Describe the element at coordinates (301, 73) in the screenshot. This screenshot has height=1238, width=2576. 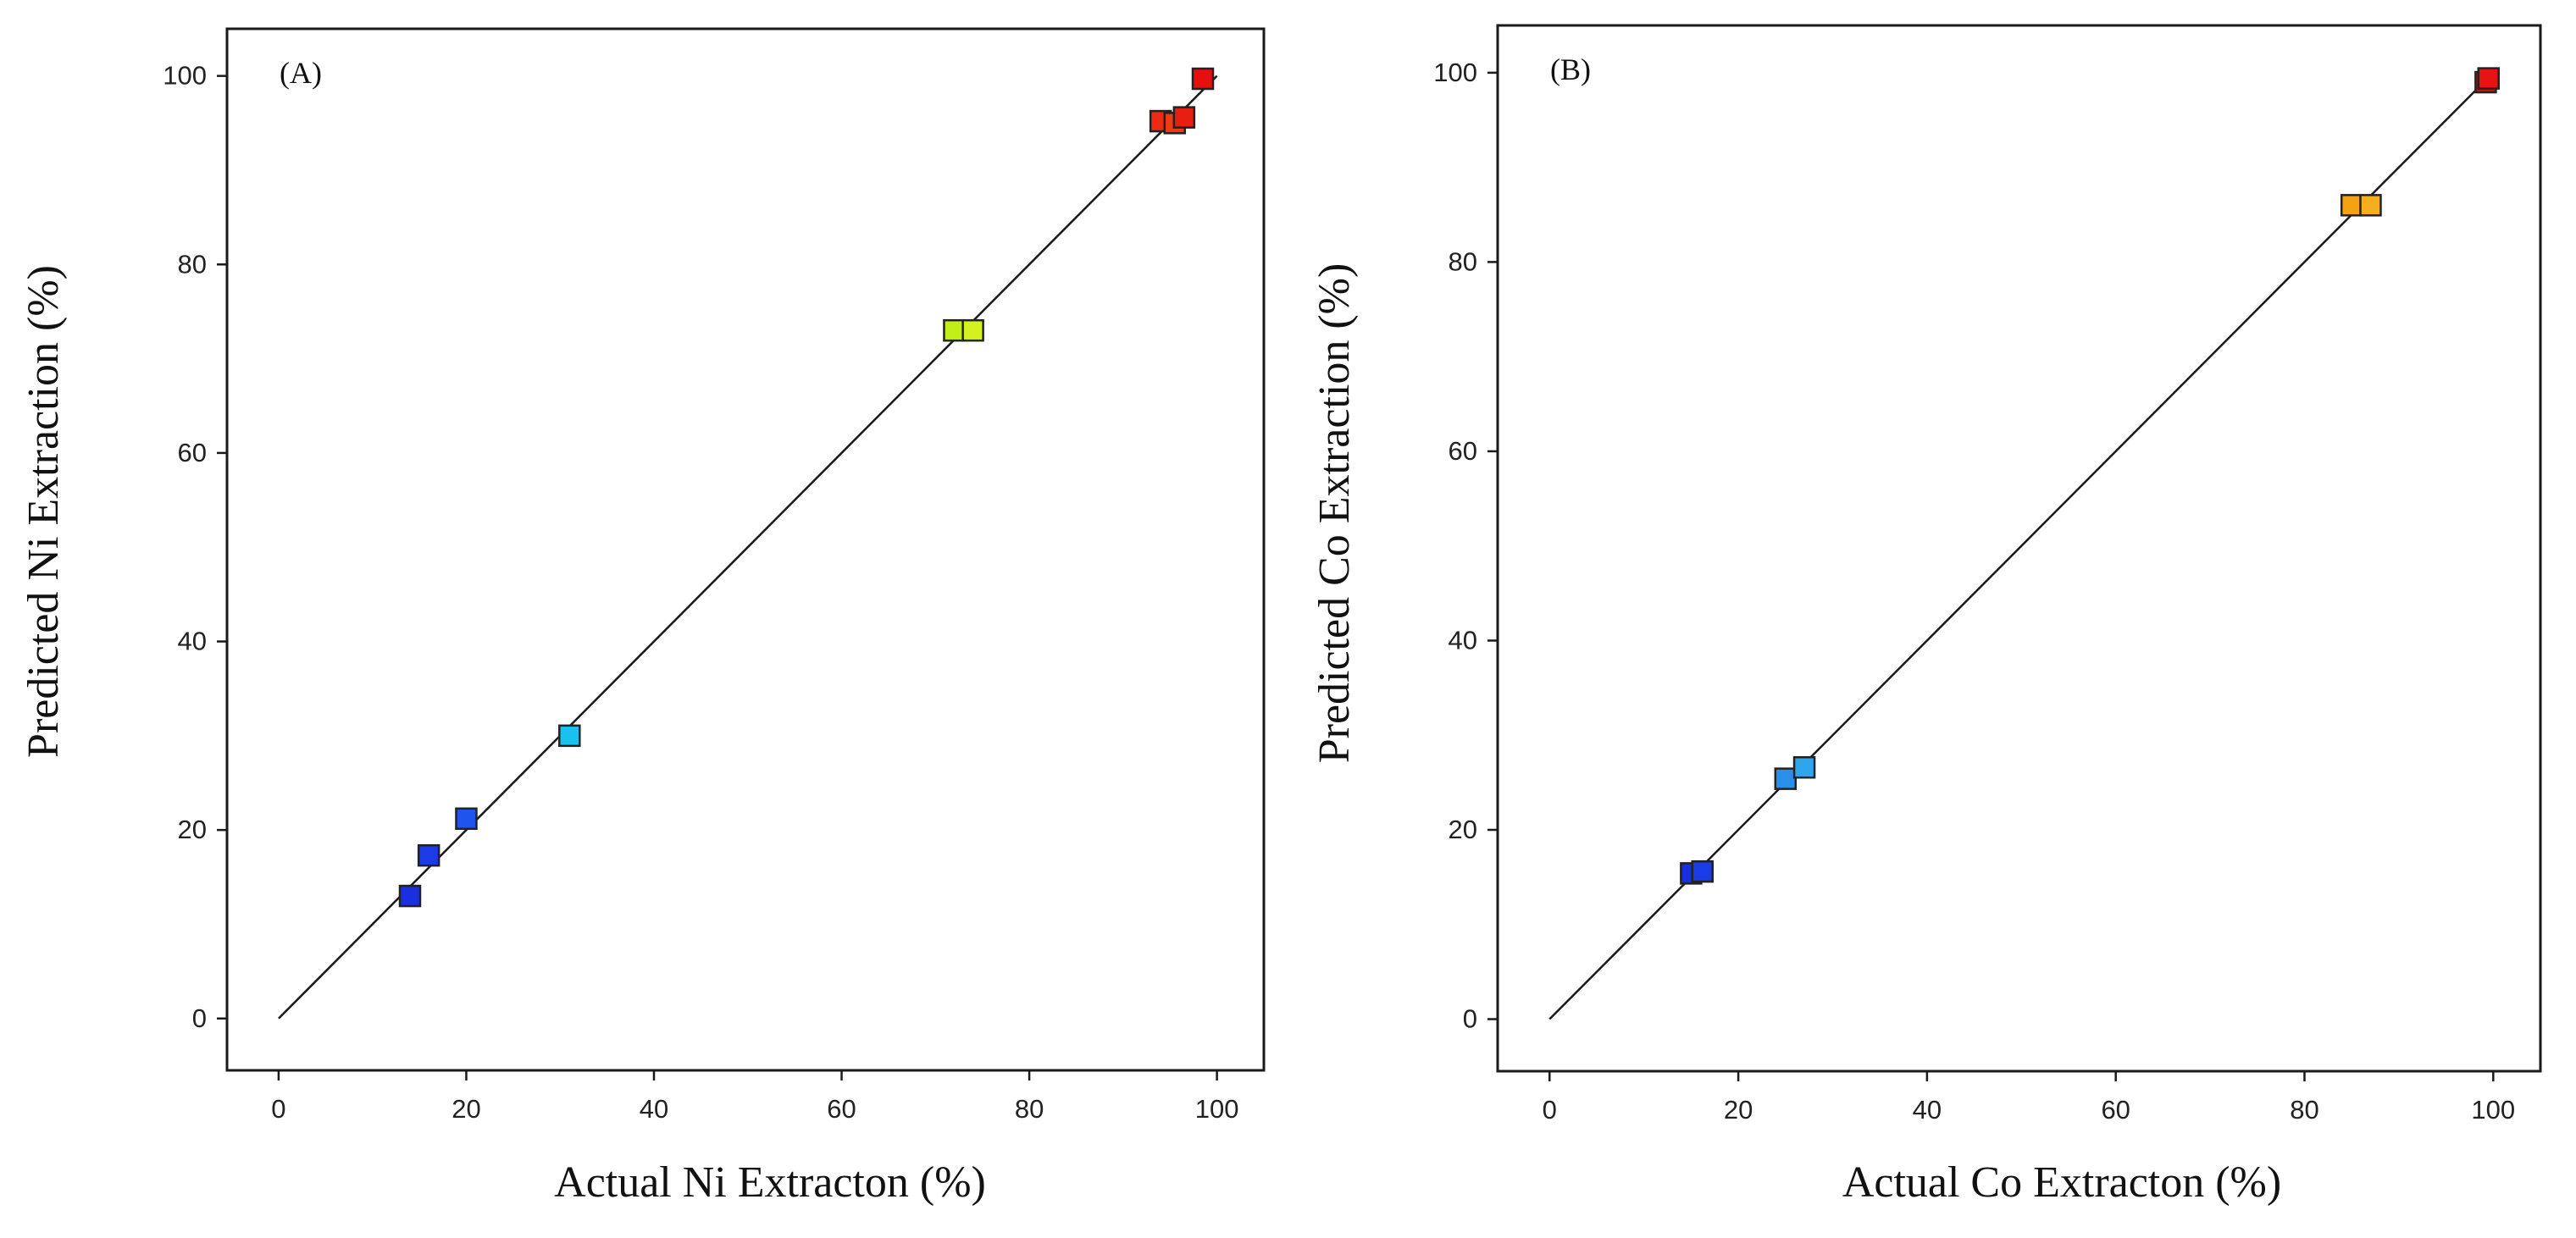
I see `panel-label: (A)` at that location.